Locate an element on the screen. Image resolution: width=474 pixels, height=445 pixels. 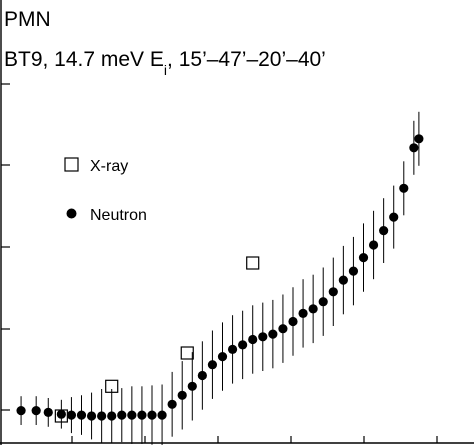
subtitle-tail: , 15’–47’–20’–40’ is located at coordinates (246, 59).